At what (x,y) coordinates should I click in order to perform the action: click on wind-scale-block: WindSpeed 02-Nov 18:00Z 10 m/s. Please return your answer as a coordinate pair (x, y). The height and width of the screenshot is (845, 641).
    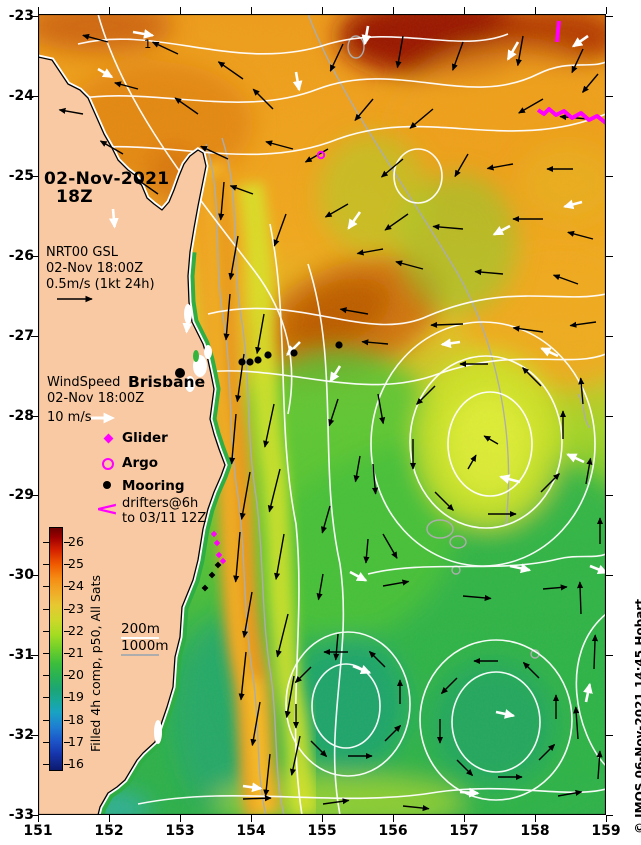
    Looking at the image, I should click on (95, 400).